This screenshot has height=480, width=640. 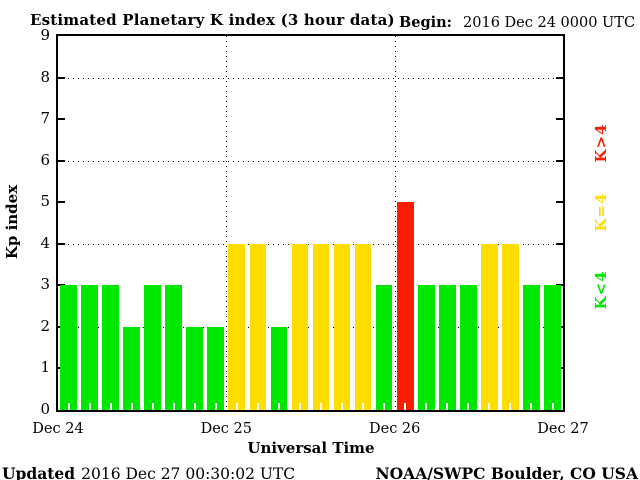 I want to click on begin-value: 2016 Dec 24 0000 UTC, so click(x=549, y=23).